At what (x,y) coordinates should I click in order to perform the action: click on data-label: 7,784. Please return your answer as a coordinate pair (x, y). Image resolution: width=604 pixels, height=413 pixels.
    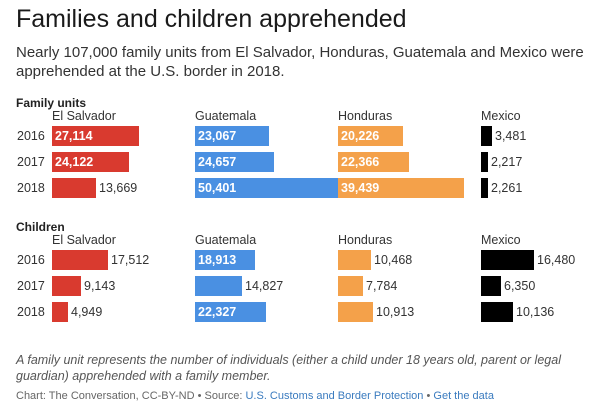
    Looking at the image, I should click on (382, 286).